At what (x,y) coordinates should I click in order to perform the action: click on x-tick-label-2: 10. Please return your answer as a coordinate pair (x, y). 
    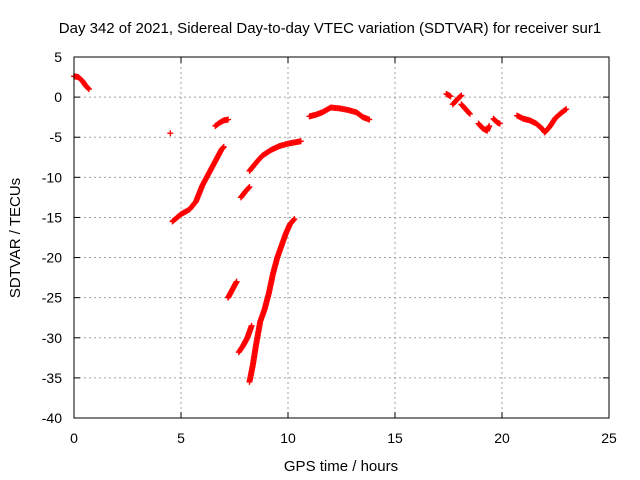
    Looking at the image, I should click on (288, 438).